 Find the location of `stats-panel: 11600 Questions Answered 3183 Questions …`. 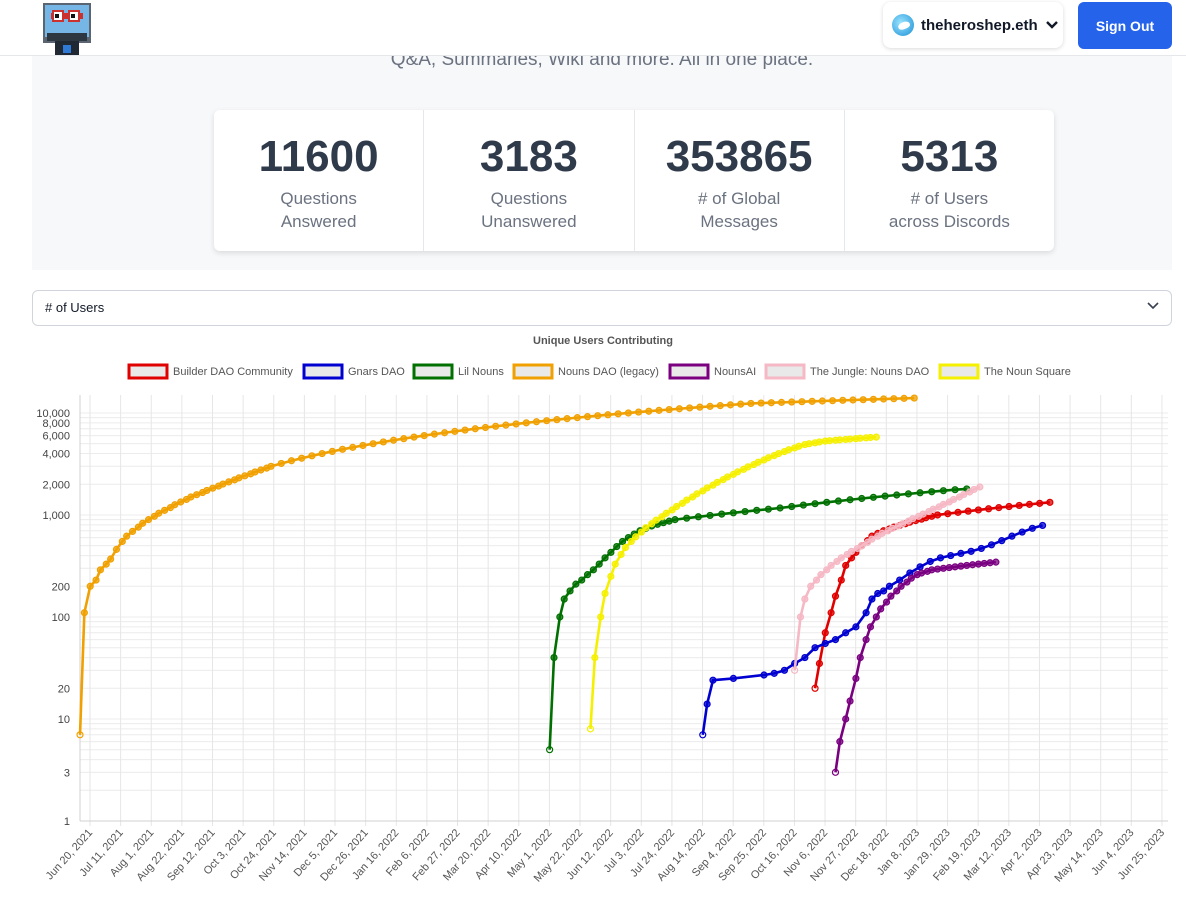

stats-panel: 11600 Questions Answered 3183 Questions … is located at coordinates (634, 180).